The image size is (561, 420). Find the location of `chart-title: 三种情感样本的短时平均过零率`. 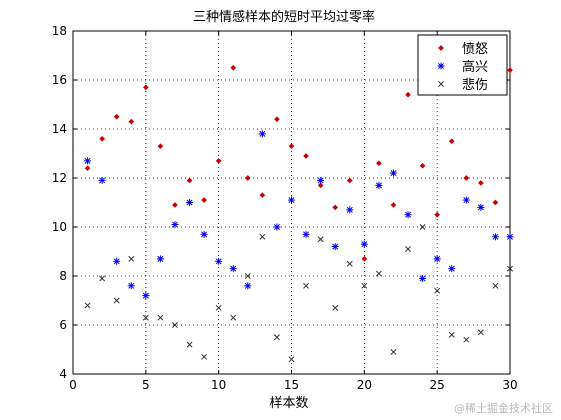

chart-title: 三种情感样本的短时平均过零率 is located at coordinates (284, 17).